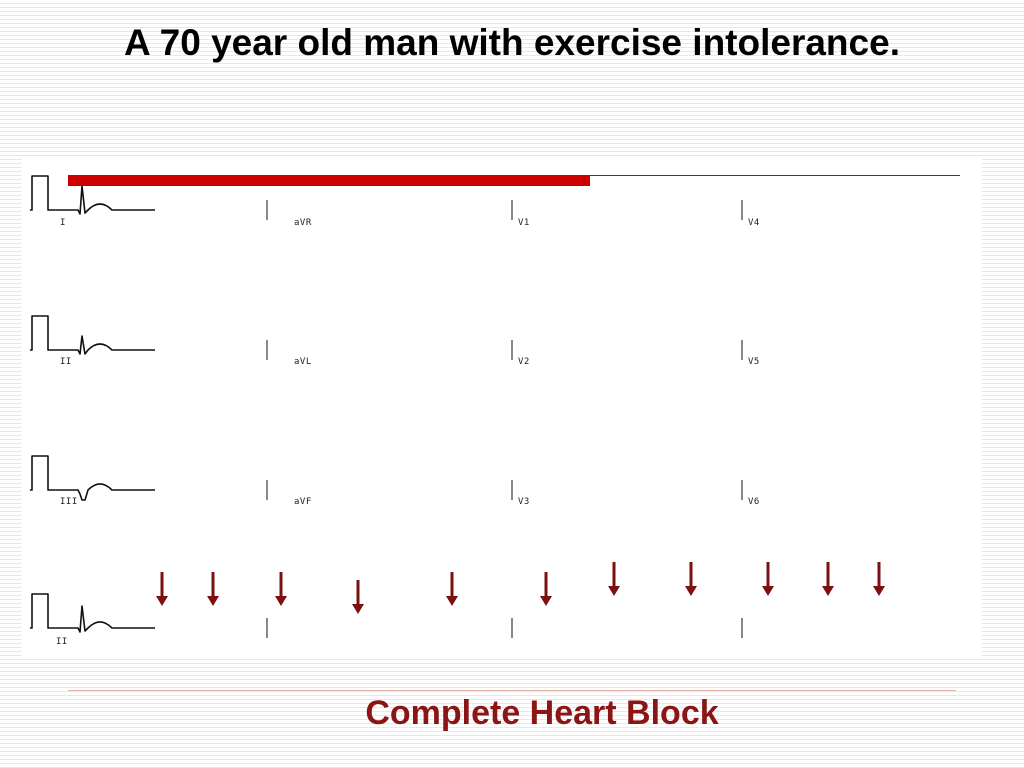 This screenshot has height=768, width=1024. I want to click on lead-label-v6: V6, so click(754, 502).